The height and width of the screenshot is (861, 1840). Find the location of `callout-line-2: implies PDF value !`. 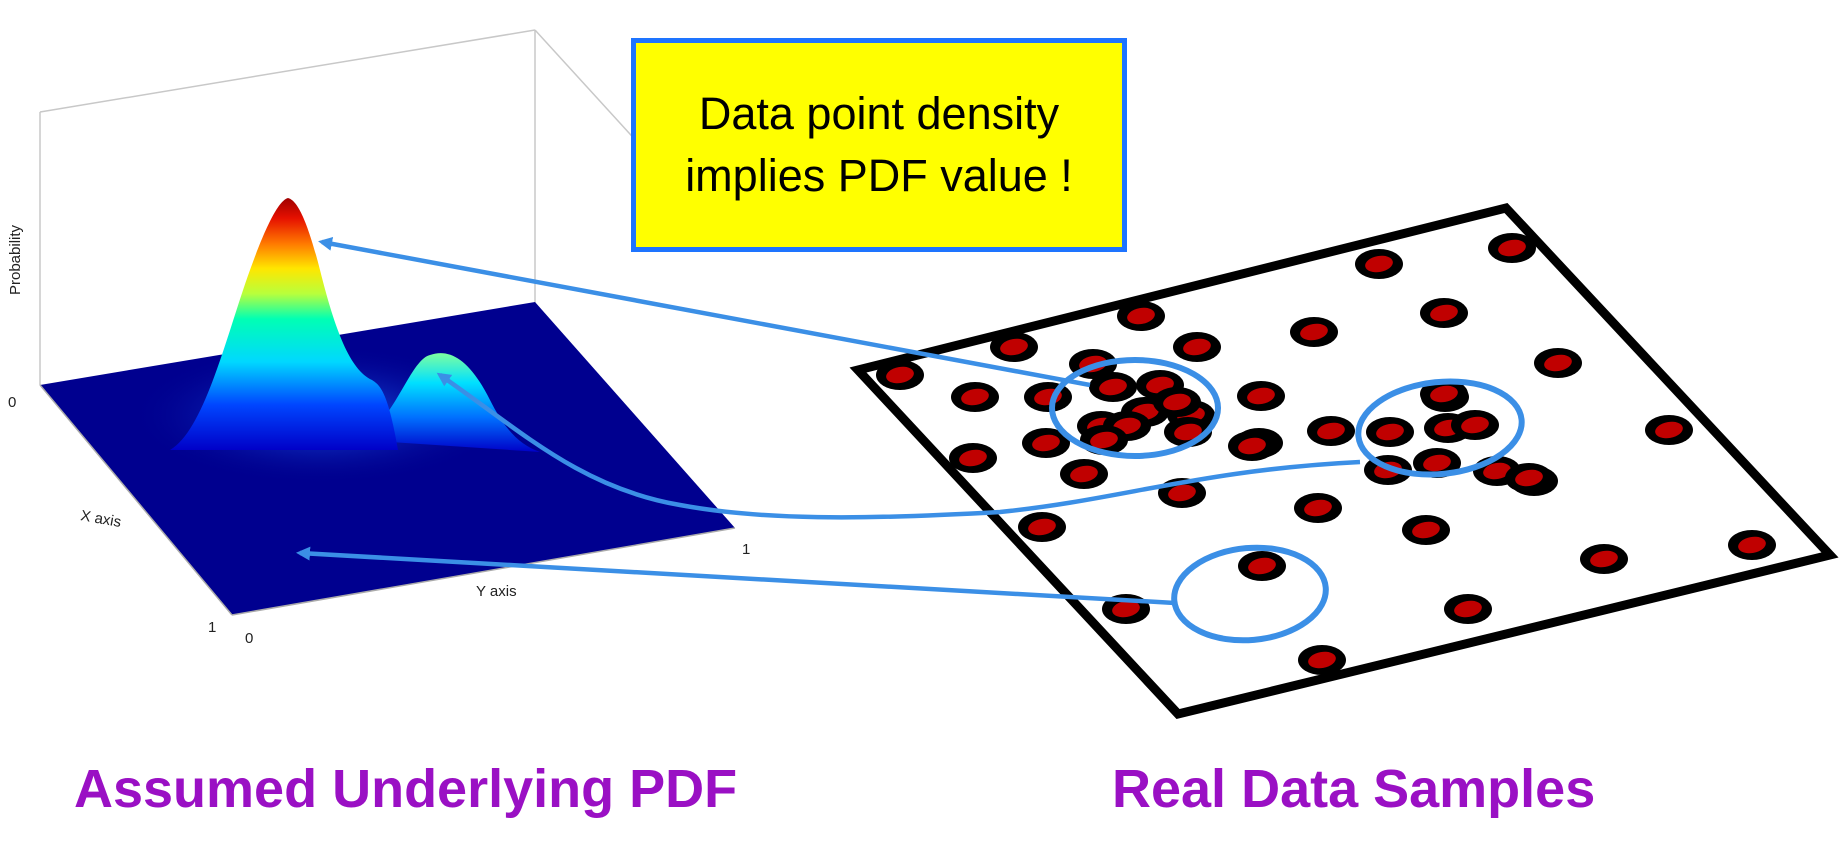

callout-line-2: implies PDF value ! is located at coordinates (879, 175).